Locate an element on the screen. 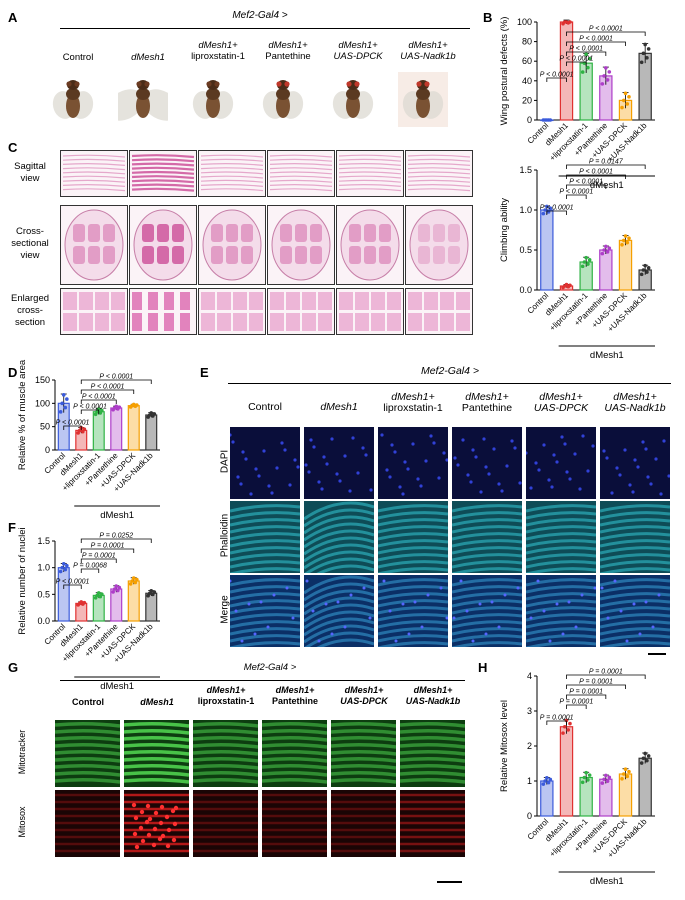  panel-letter-b: B is located at coordinates (488, 17).